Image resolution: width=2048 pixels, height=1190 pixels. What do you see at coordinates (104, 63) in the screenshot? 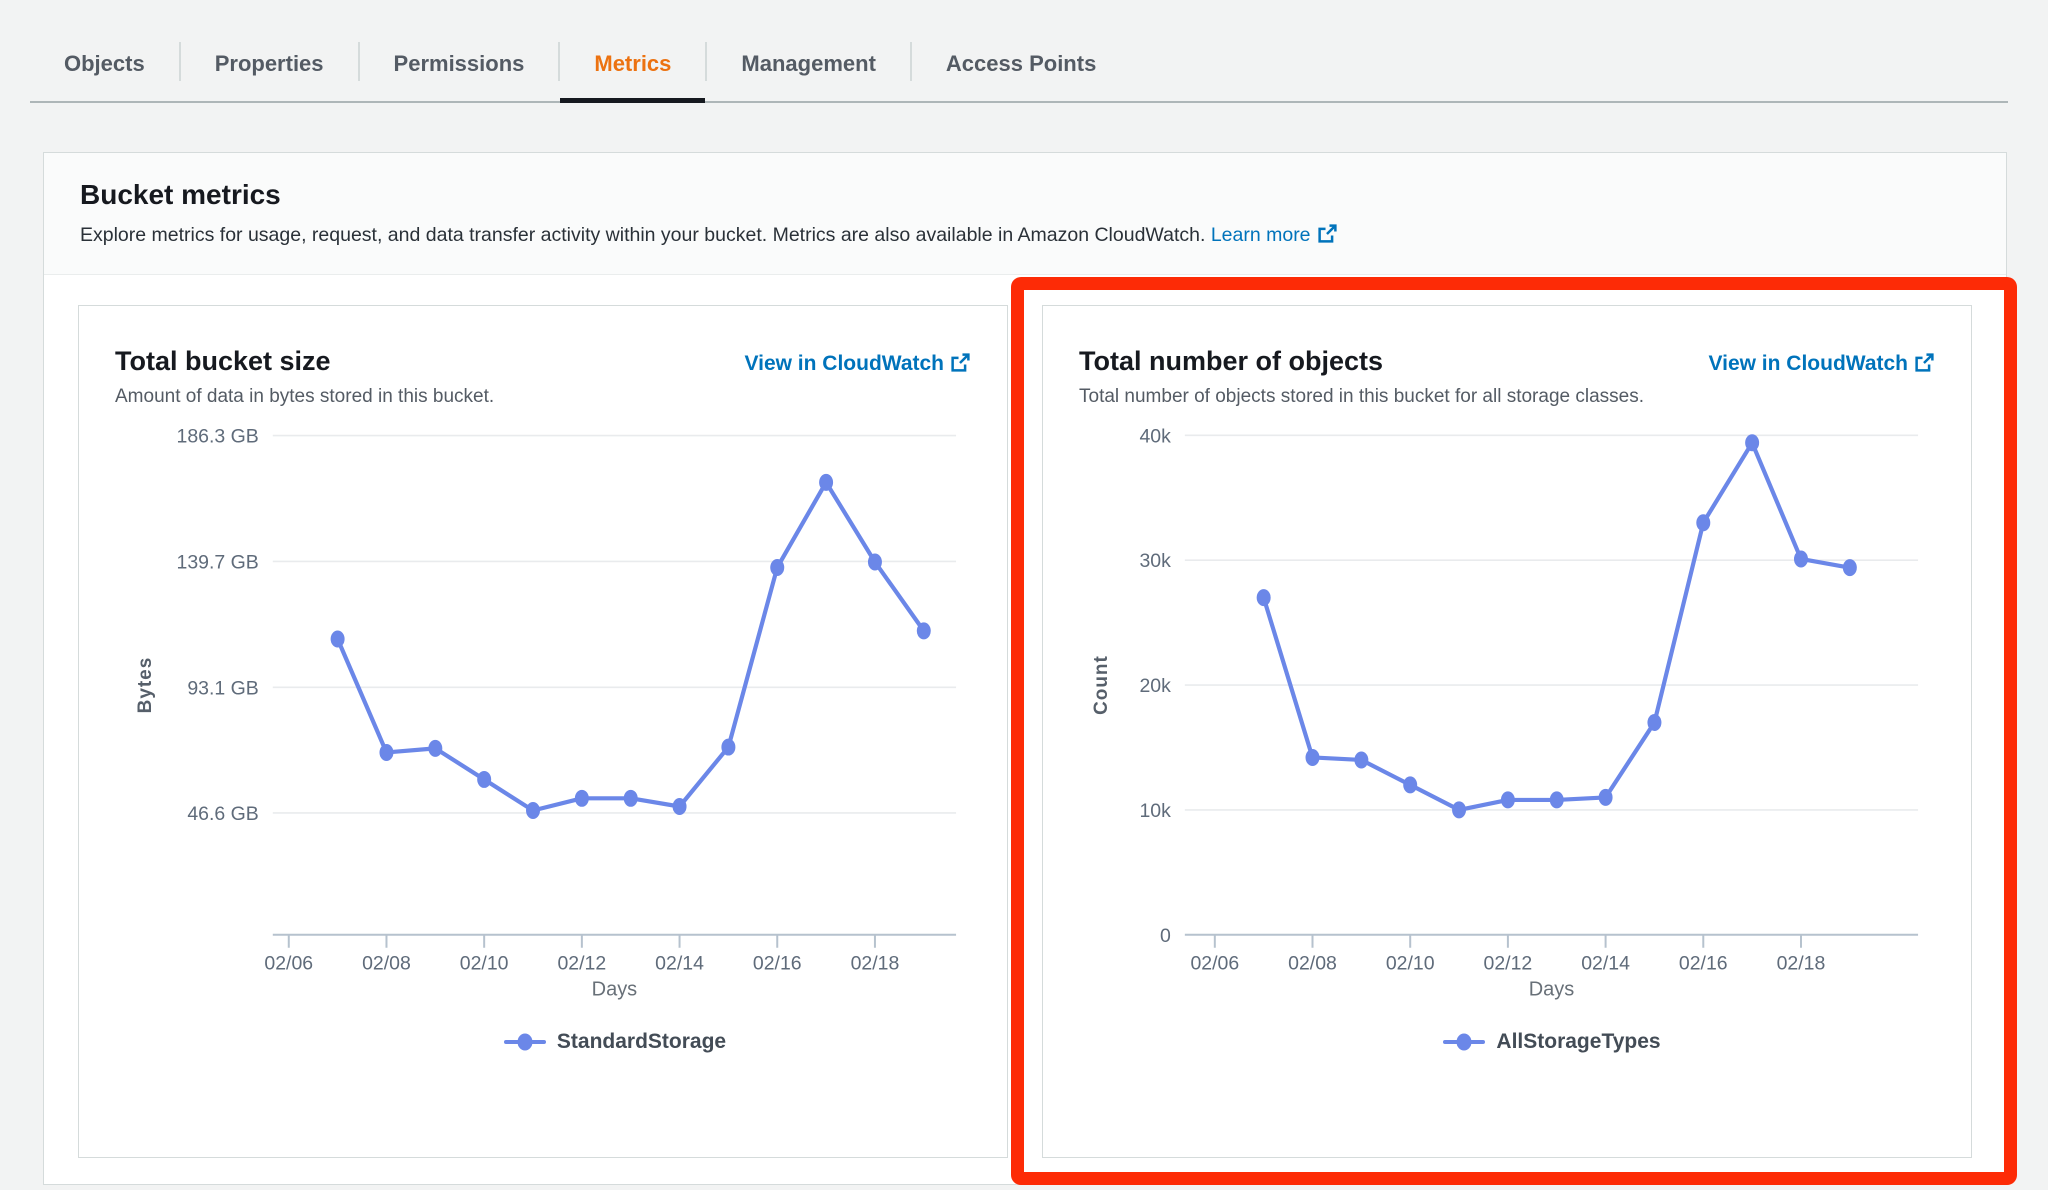
I see `tab-objects: Objects` at bounding box center [104, 63].